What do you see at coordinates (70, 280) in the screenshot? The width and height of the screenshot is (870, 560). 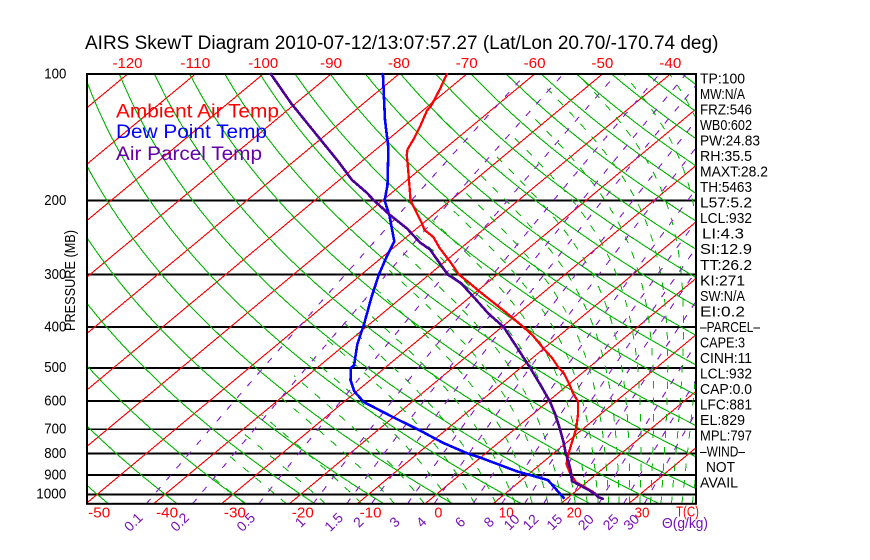 I see `svg-text: PRESSURE (MB)` at bounding box center [70, 280].